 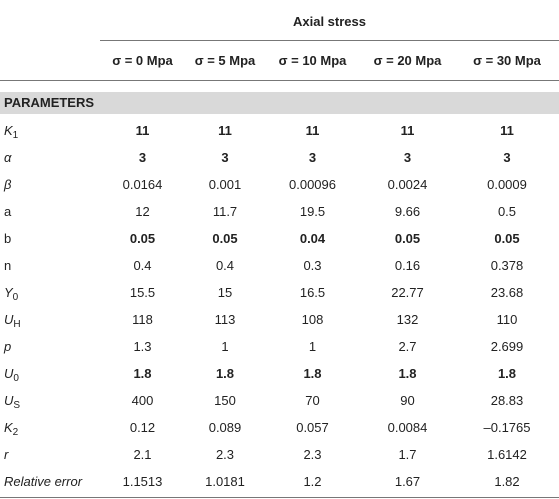 What do you see at coordinates (8, 292) in the screenshot?
I see `symbol: Y` at bounding box center [8, 292].